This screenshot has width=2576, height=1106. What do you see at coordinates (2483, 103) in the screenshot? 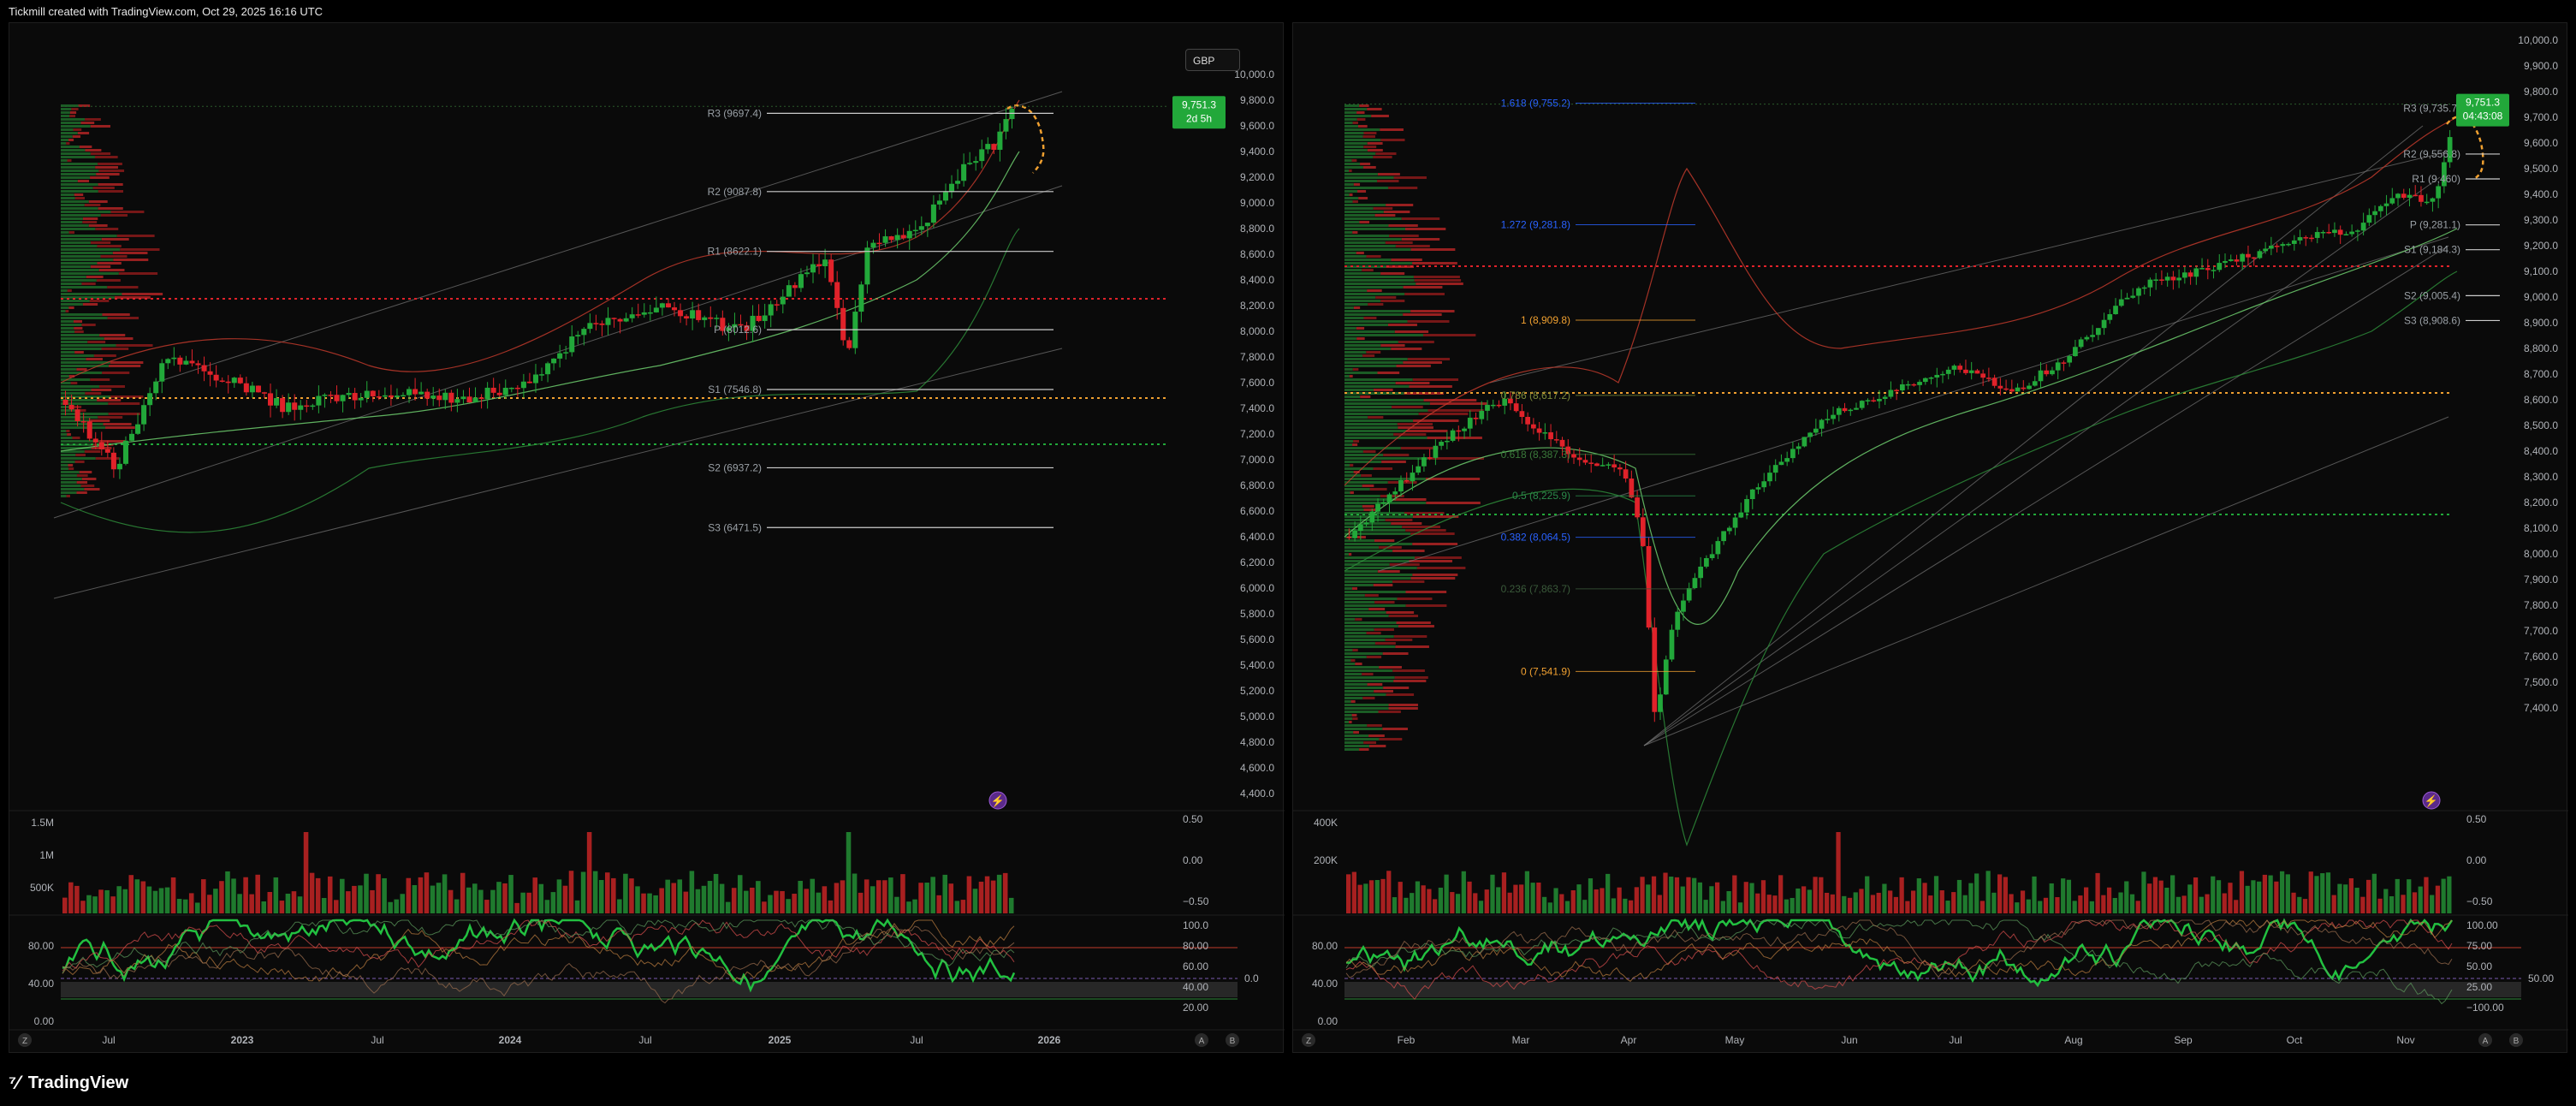
I see `last-price-label: 9,751.3` at bounding box center [2483, 103].